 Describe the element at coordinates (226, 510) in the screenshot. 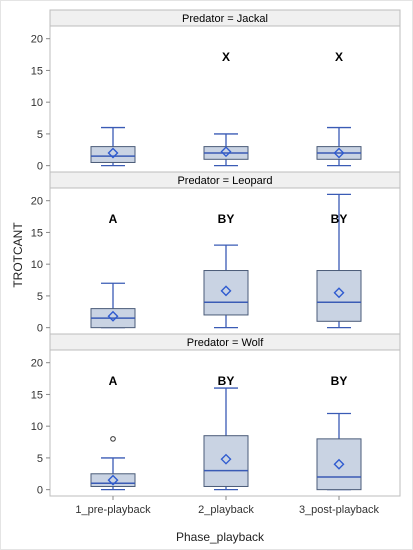

I see `x-tick-label: 2_playback` at that location.